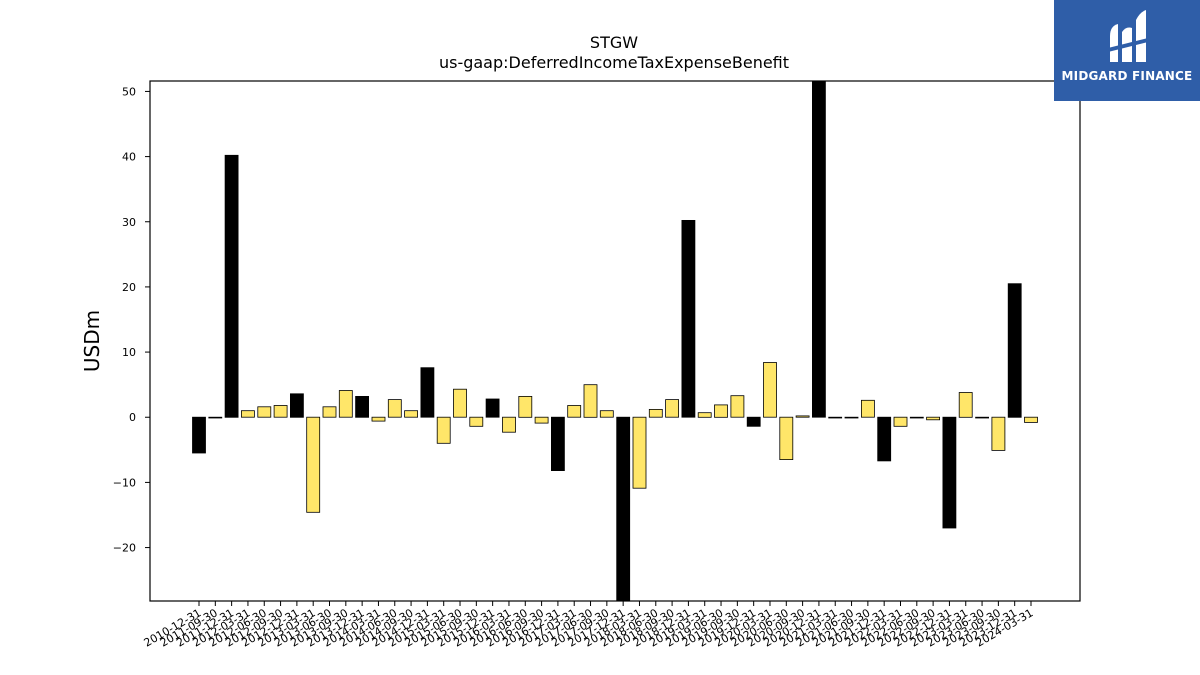 The width and height of the screenshot is (1200, 675). What do you see at coordinates (124, 548) in the screenshot?
I see `y-tick-label: −20` at bounding box center [124, 548].